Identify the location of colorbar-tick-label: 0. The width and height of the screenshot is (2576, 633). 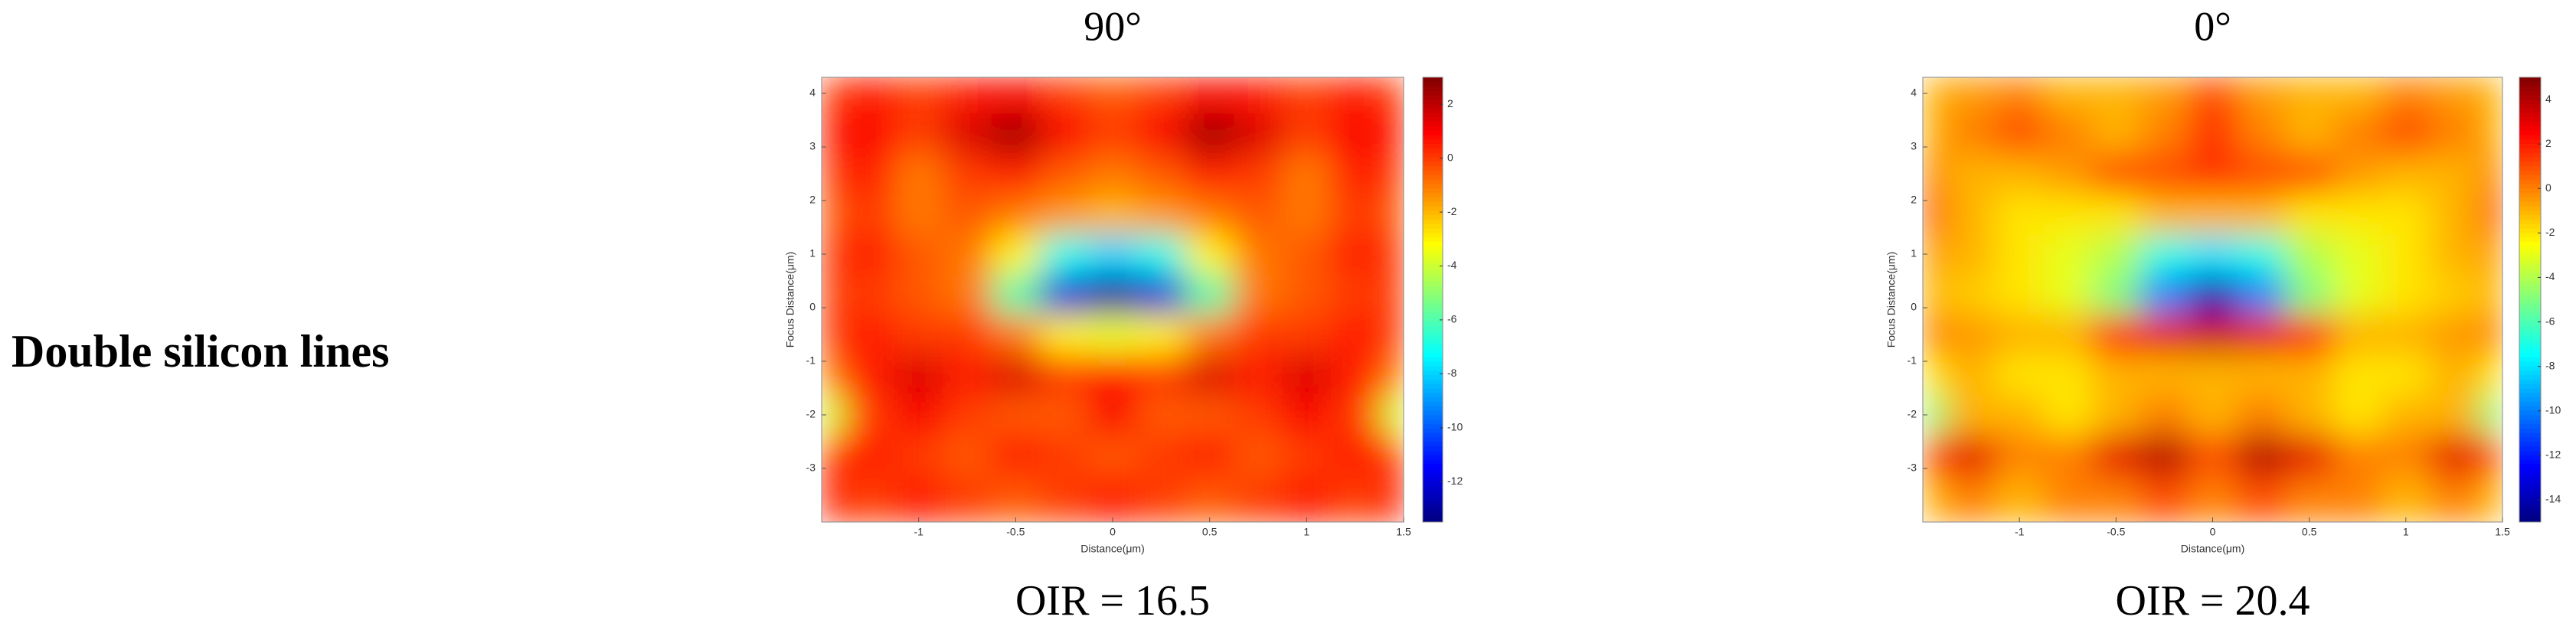
(2548, 187).